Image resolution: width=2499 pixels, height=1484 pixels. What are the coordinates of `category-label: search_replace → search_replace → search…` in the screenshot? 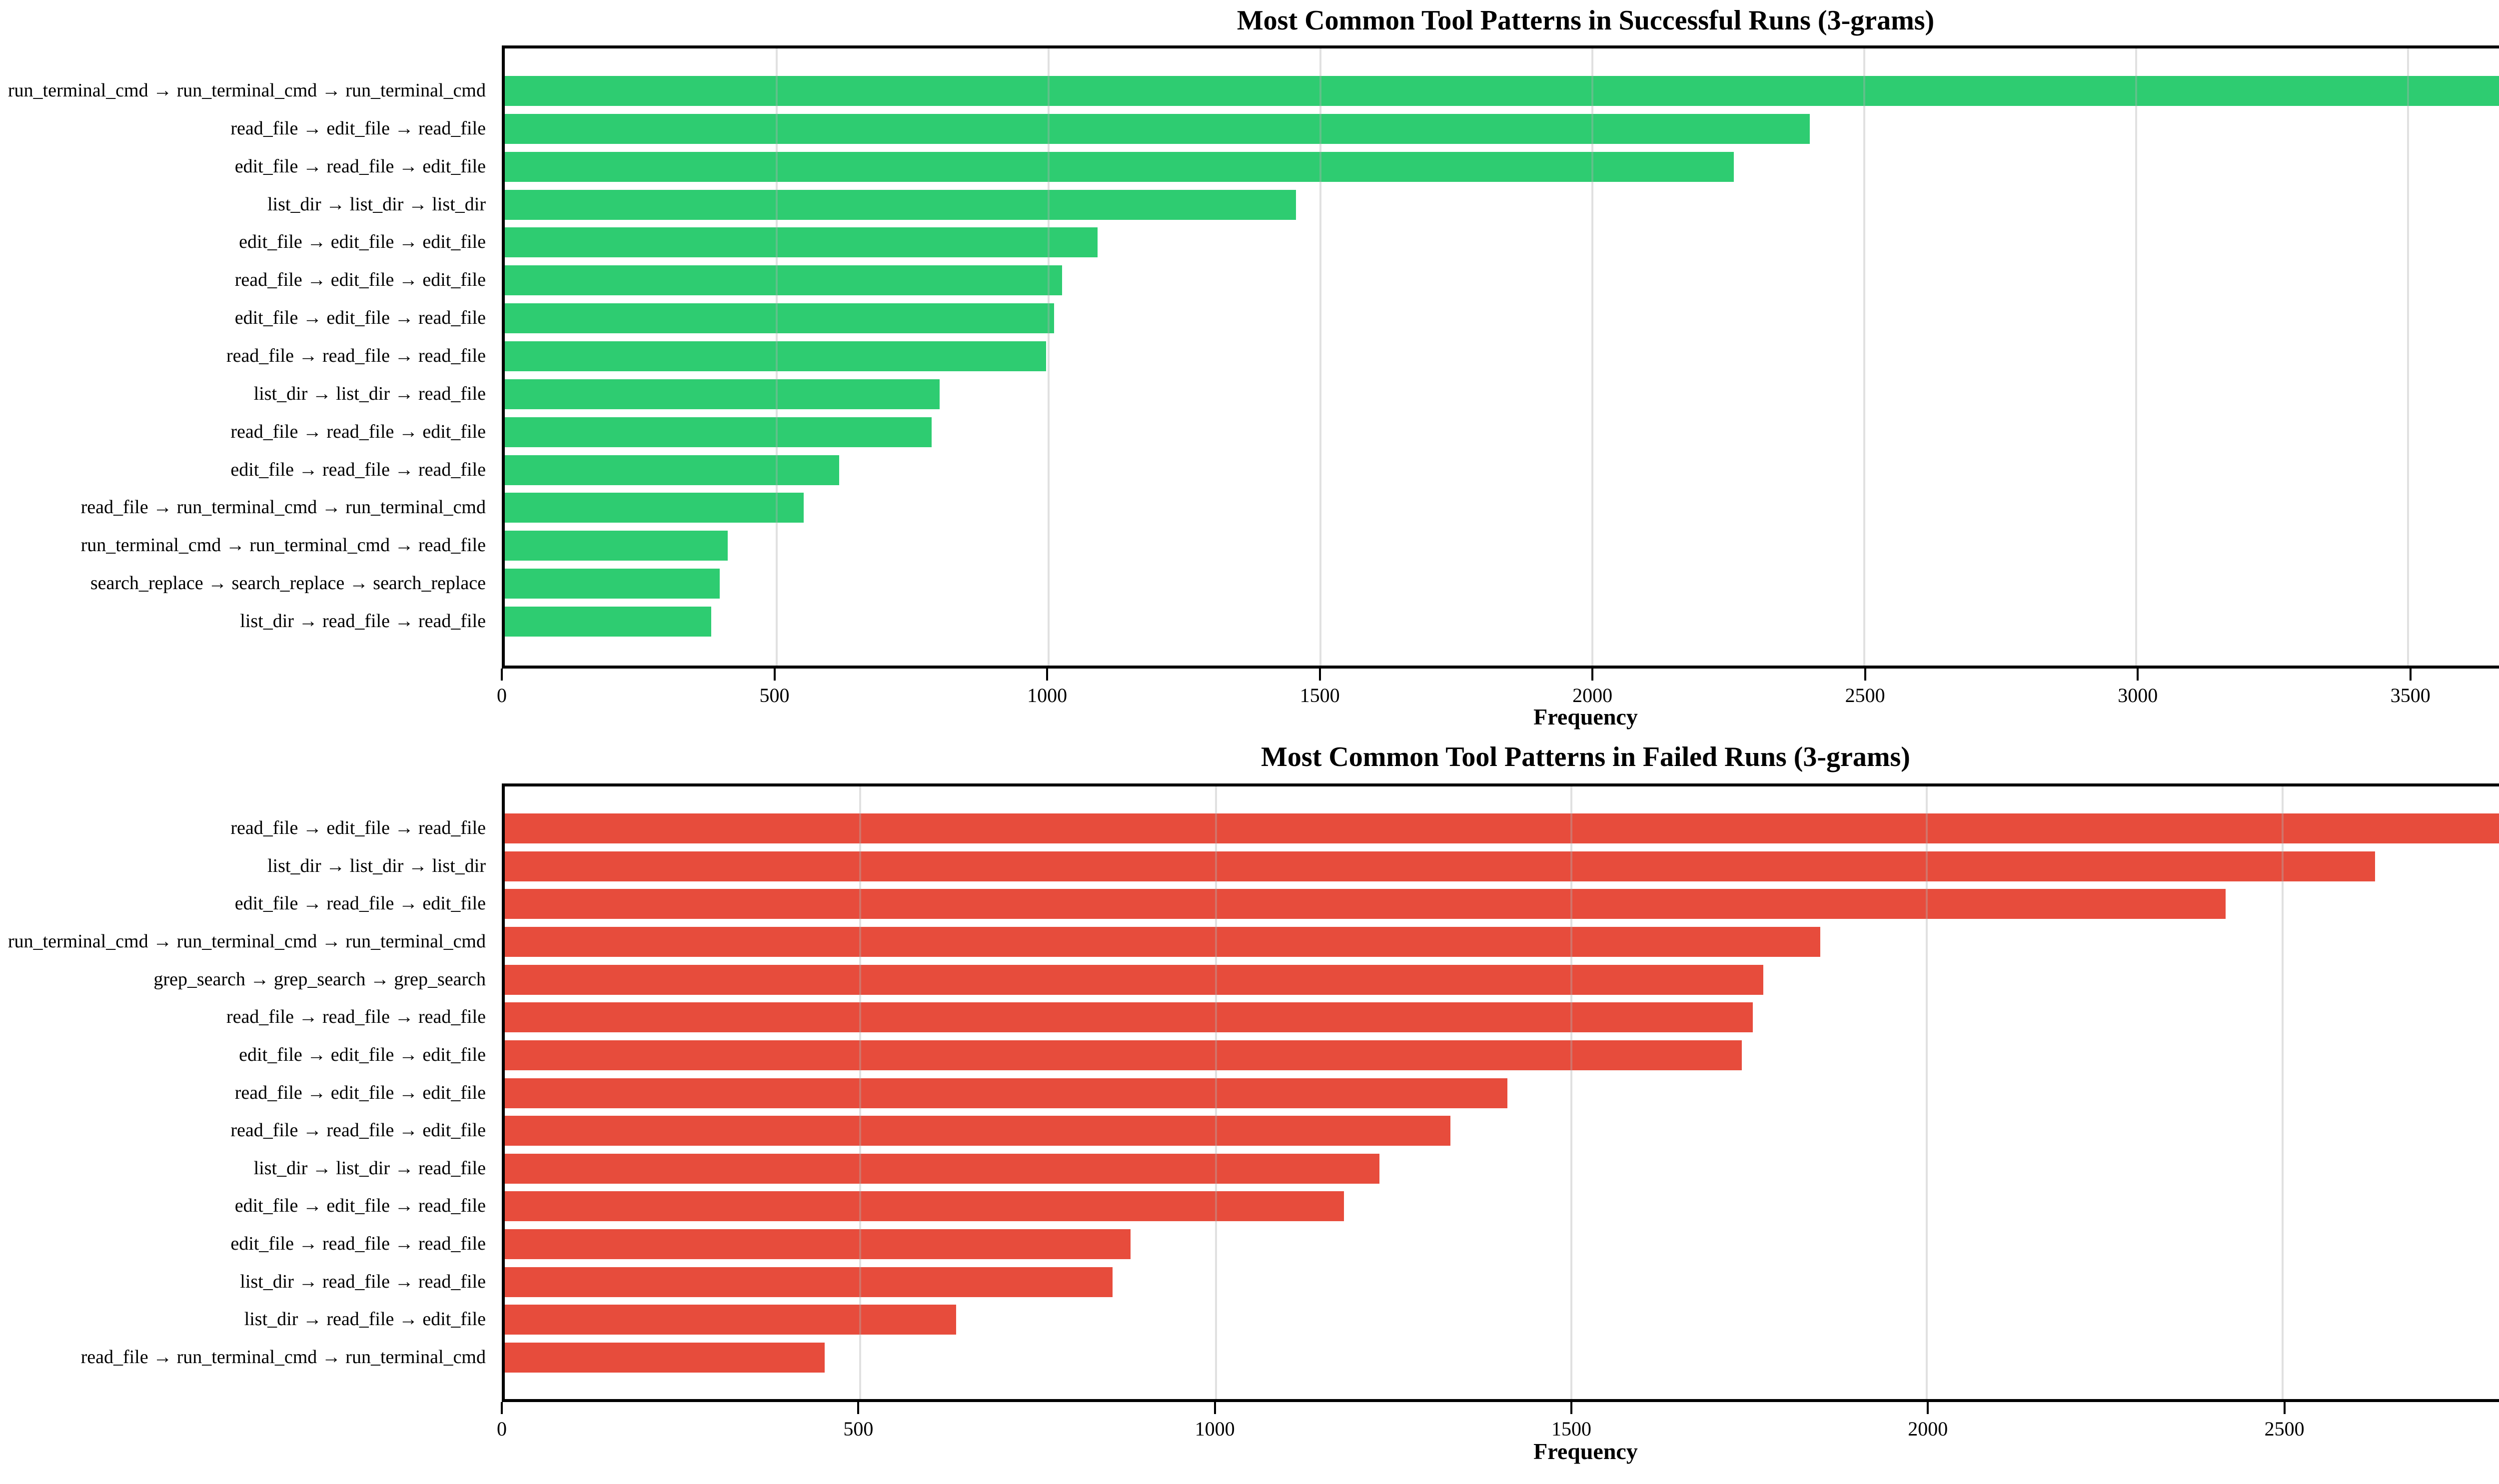 It's located at (288, 583).